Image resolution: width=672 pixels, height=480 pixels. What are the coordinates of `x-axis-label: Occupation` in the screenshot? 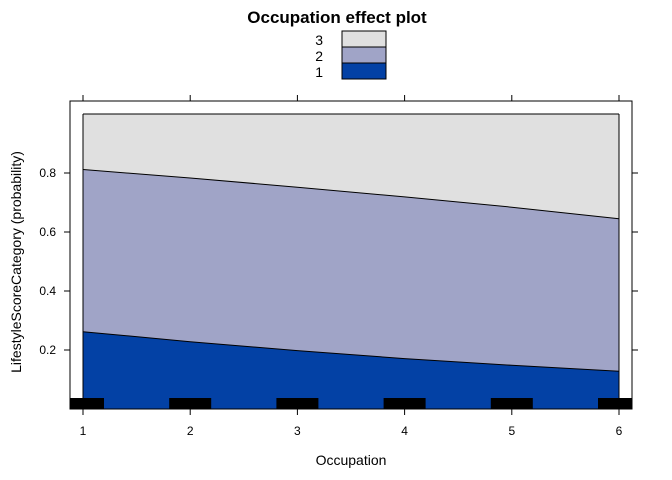 It's located at (351, 460).